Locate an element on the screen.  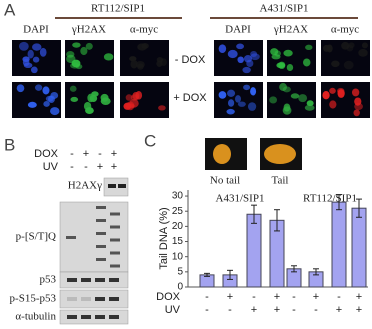
group-title: A431/SIP1 is located at coordinates (284, 9).